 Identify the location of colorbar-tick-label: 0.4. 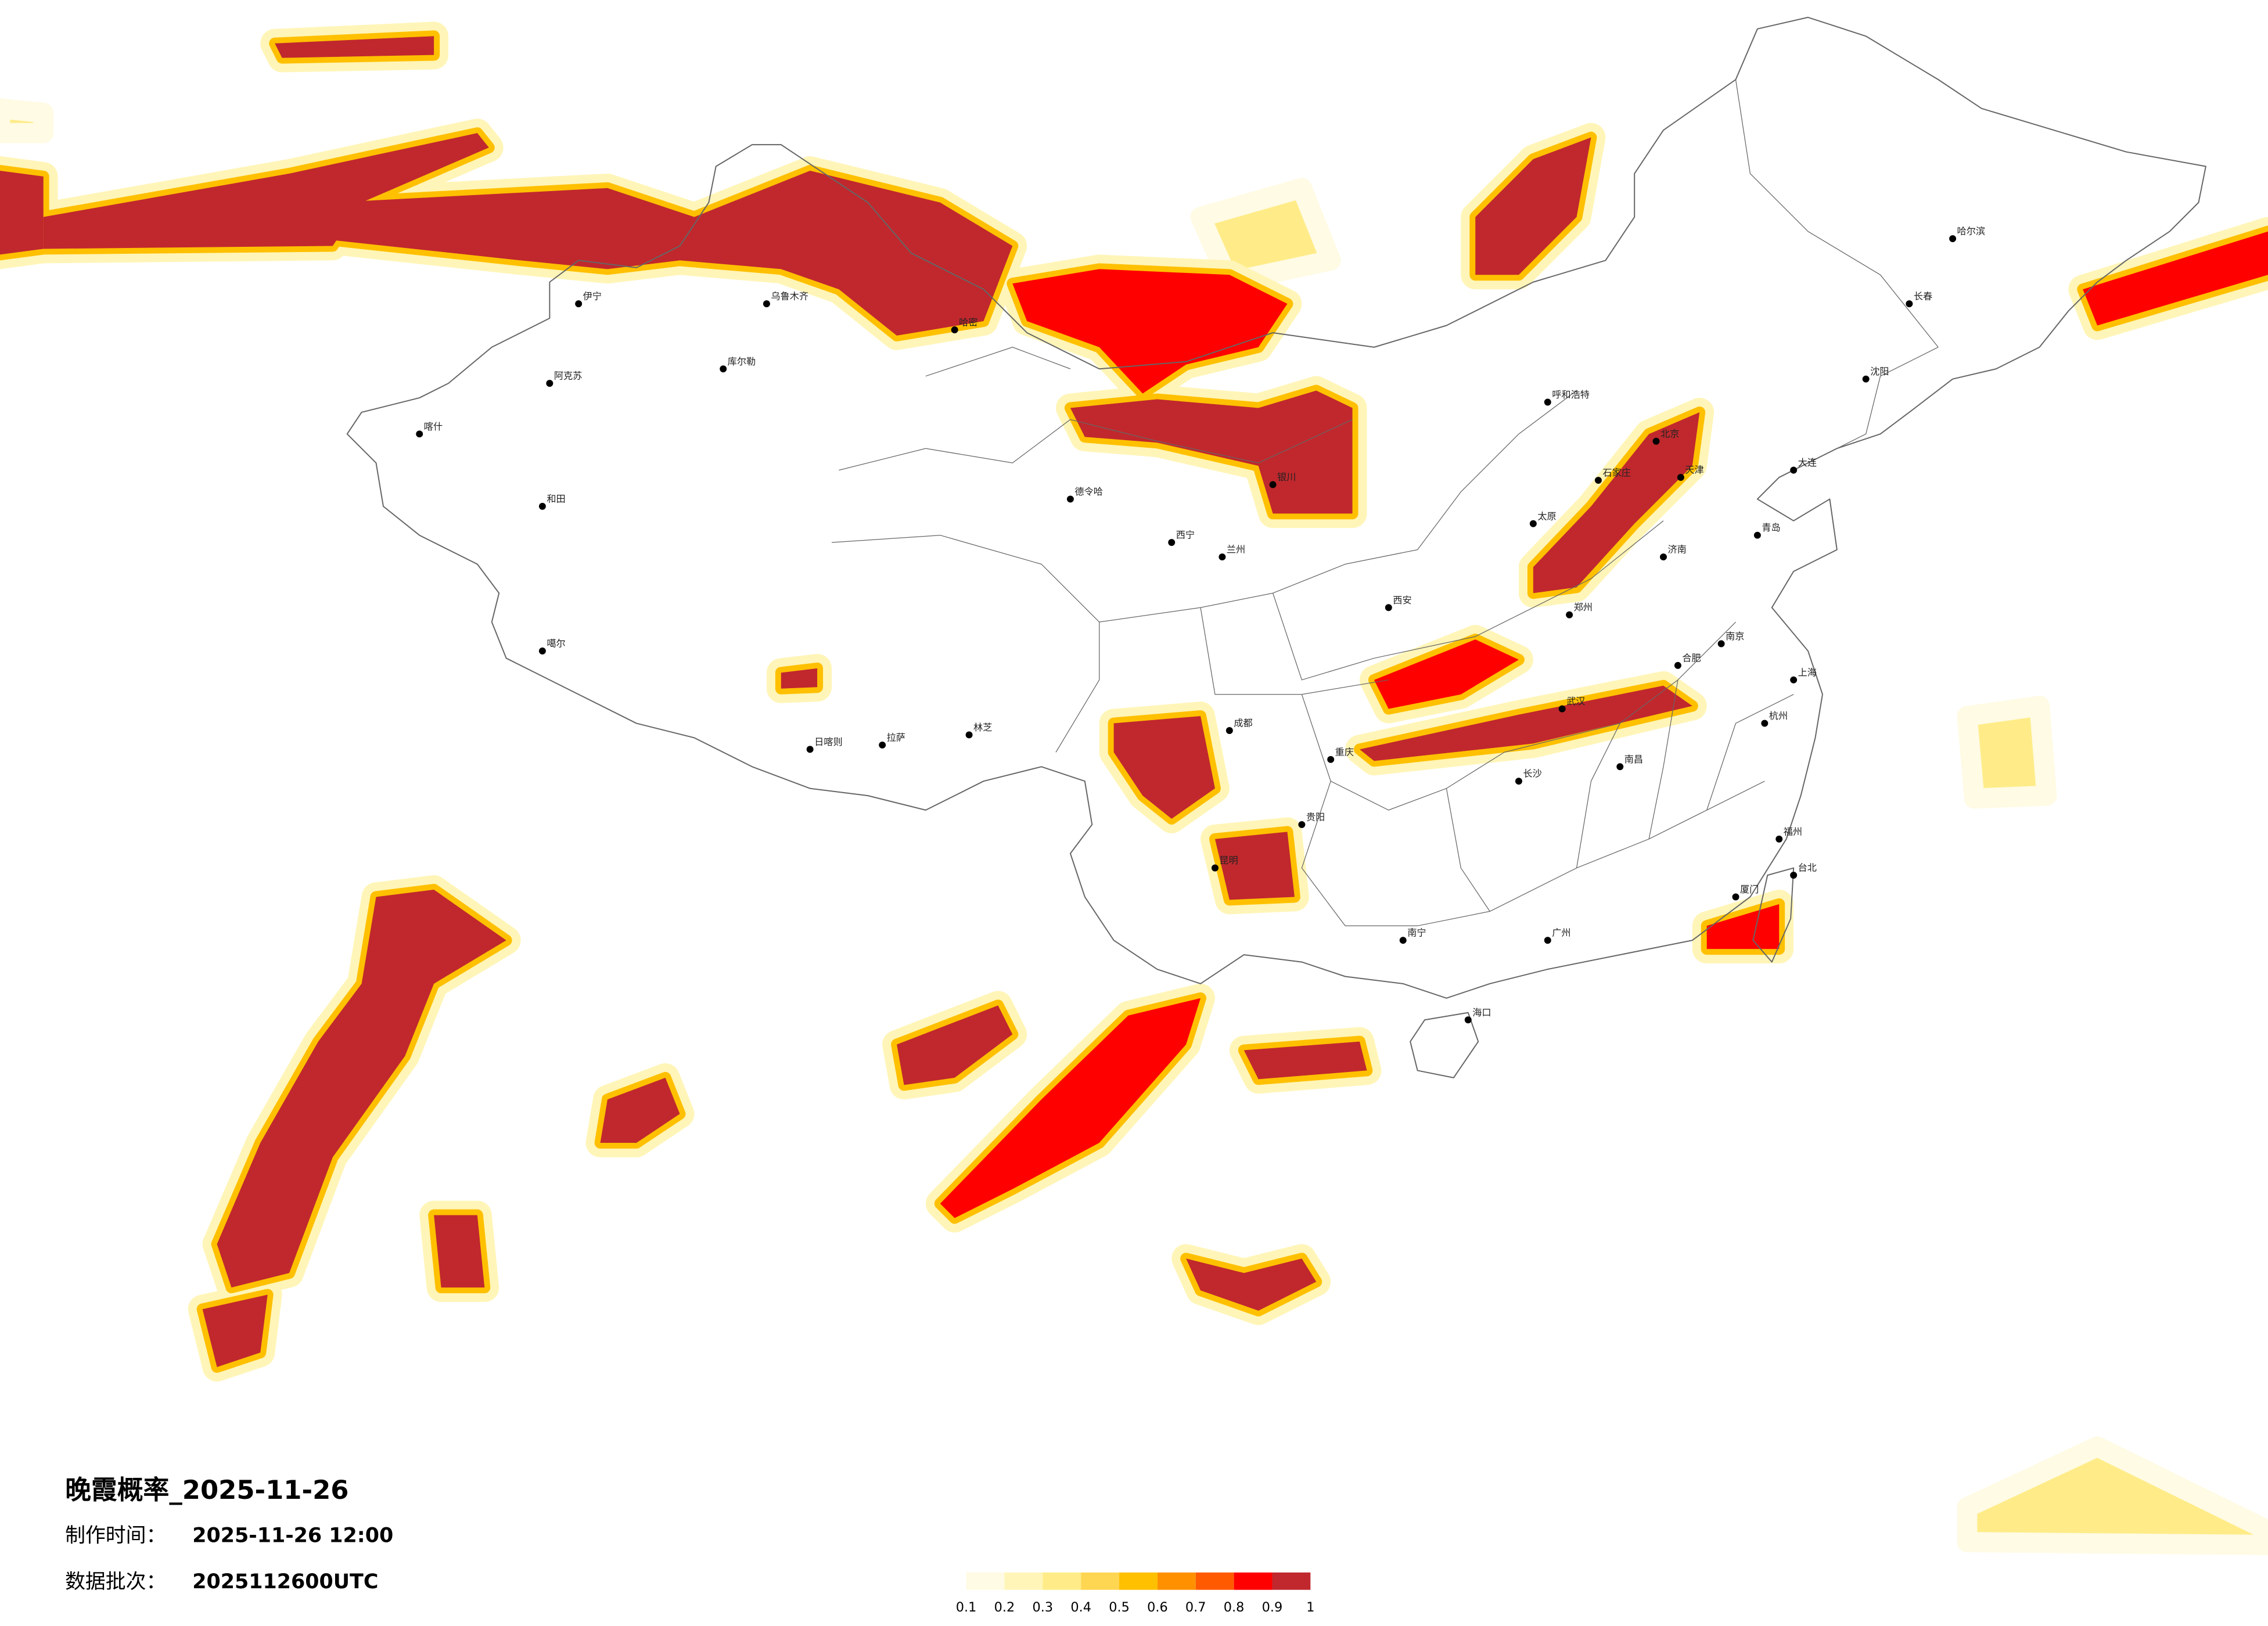
(1080, 1607).